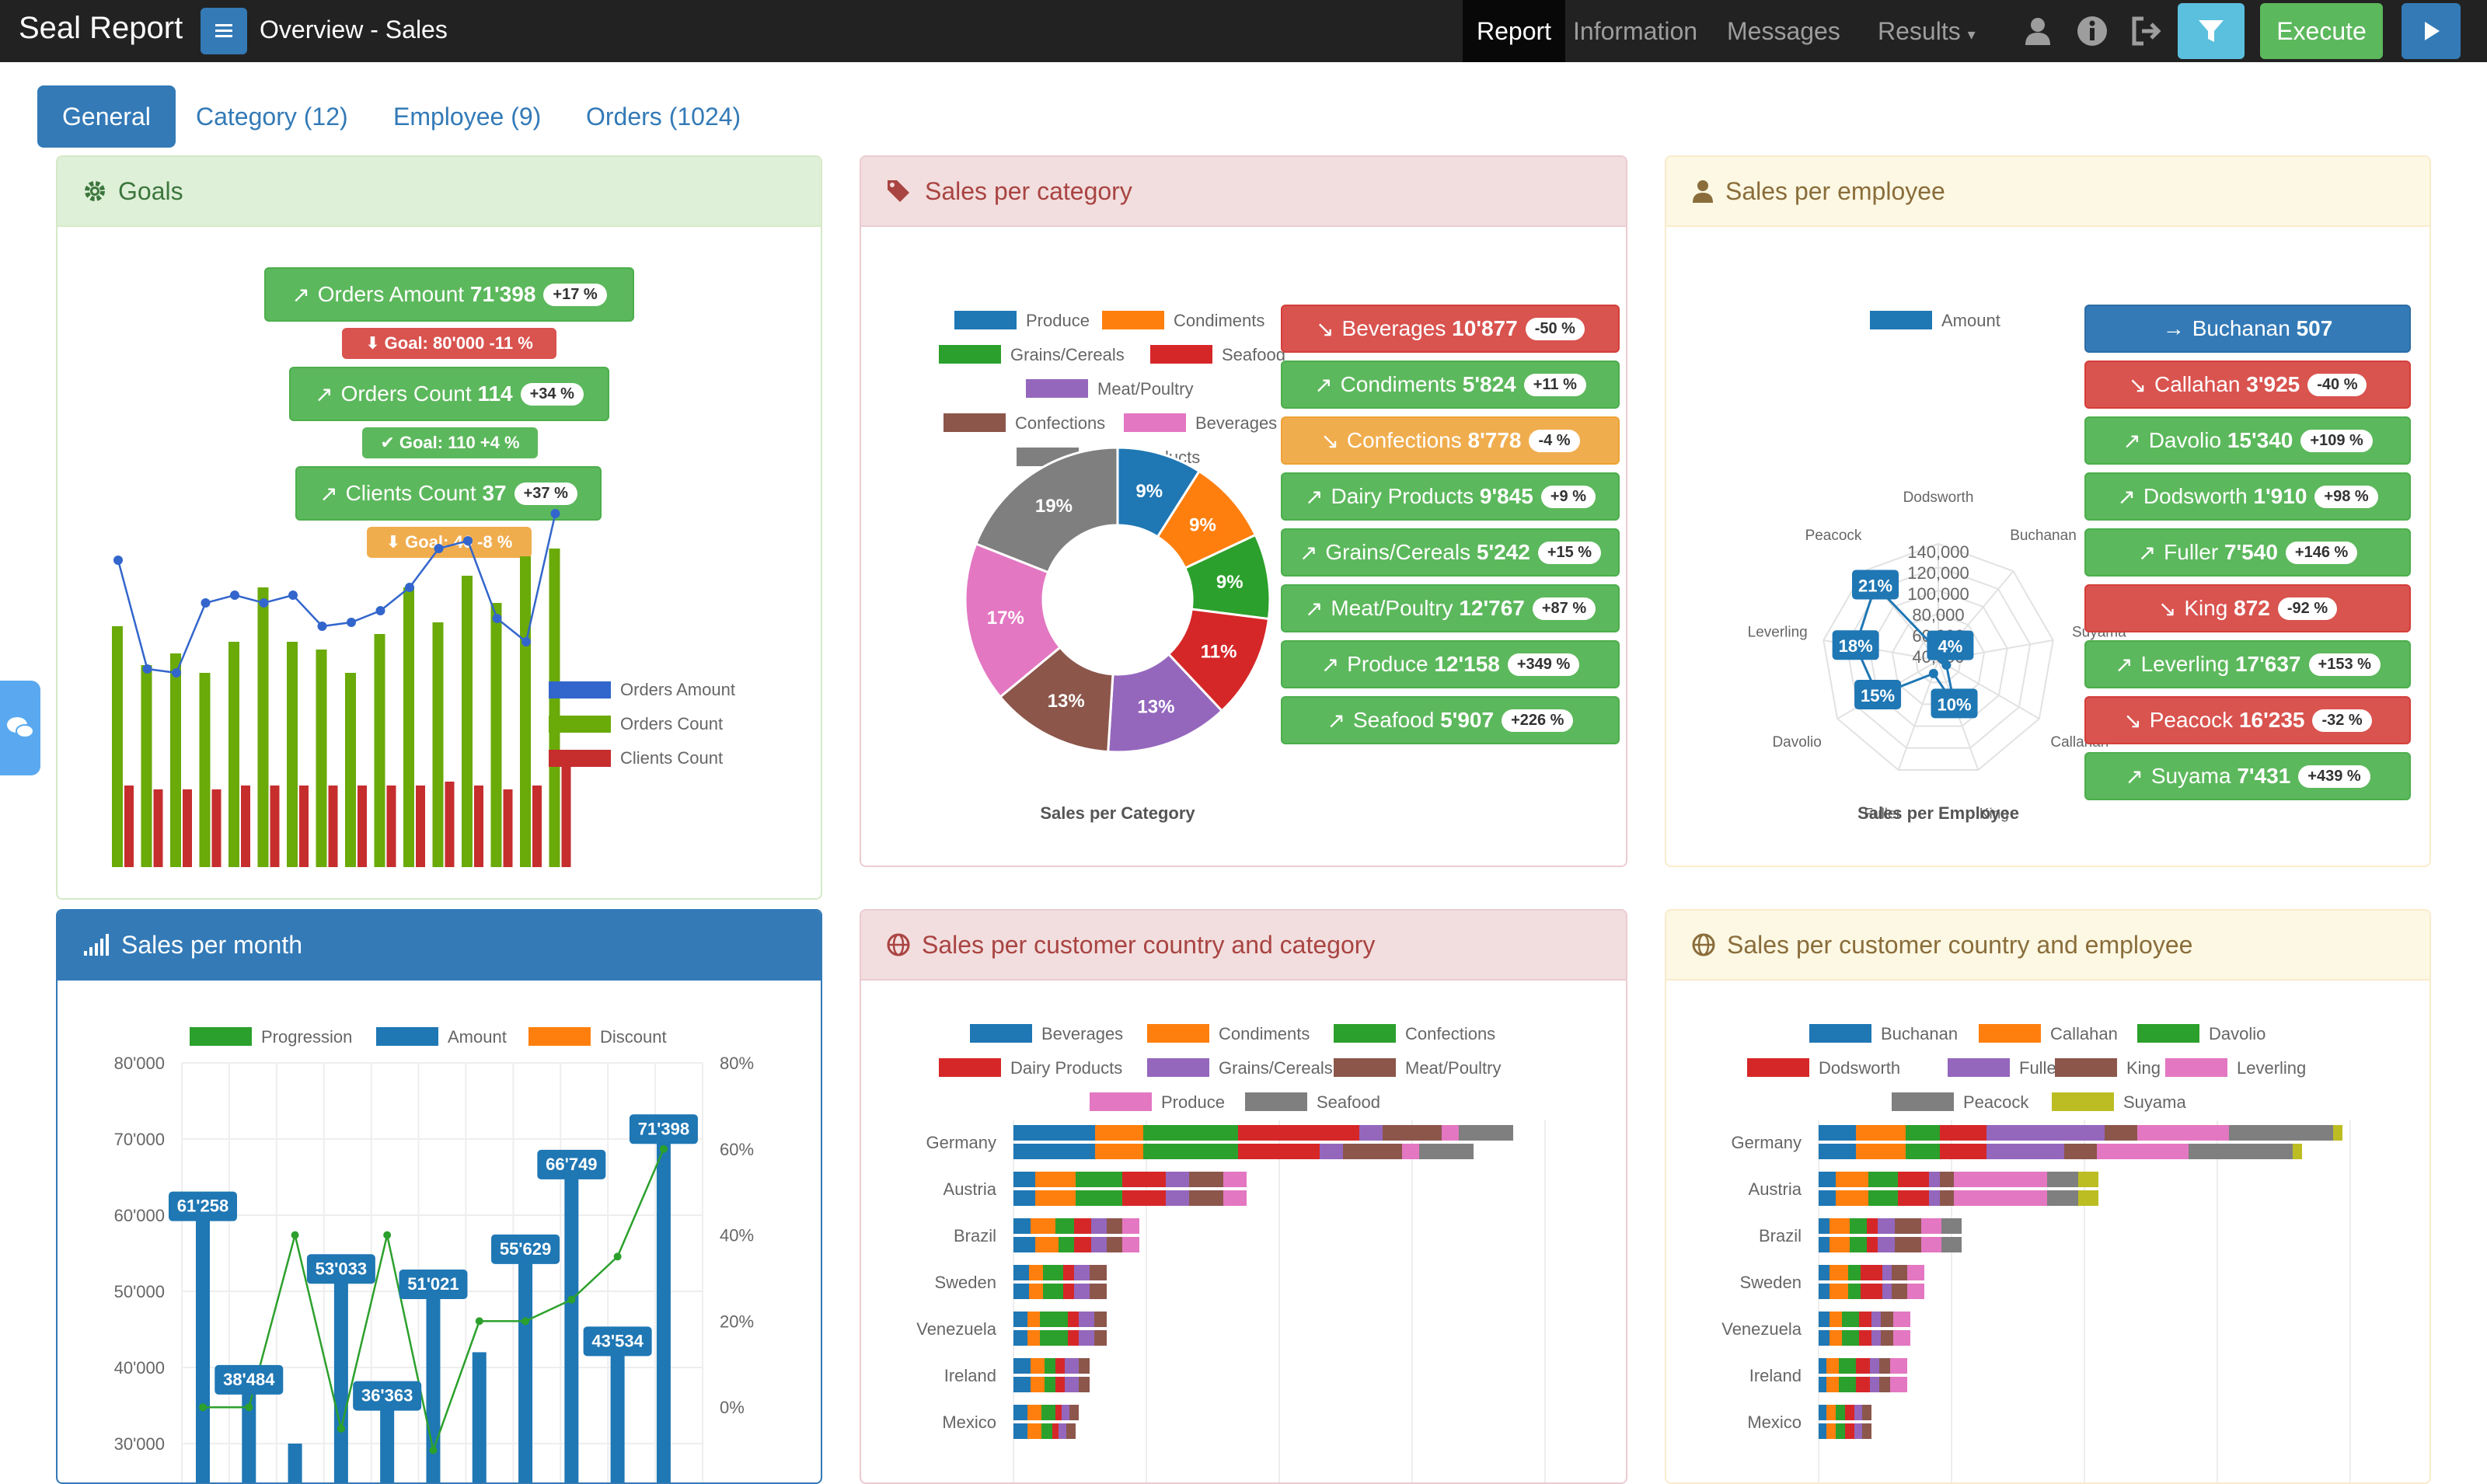 The width and height of the screenshot is (2487, 1484). Describe the element at coordinates (2038, 31) in the screenshot. I see `user-icon` at that location.